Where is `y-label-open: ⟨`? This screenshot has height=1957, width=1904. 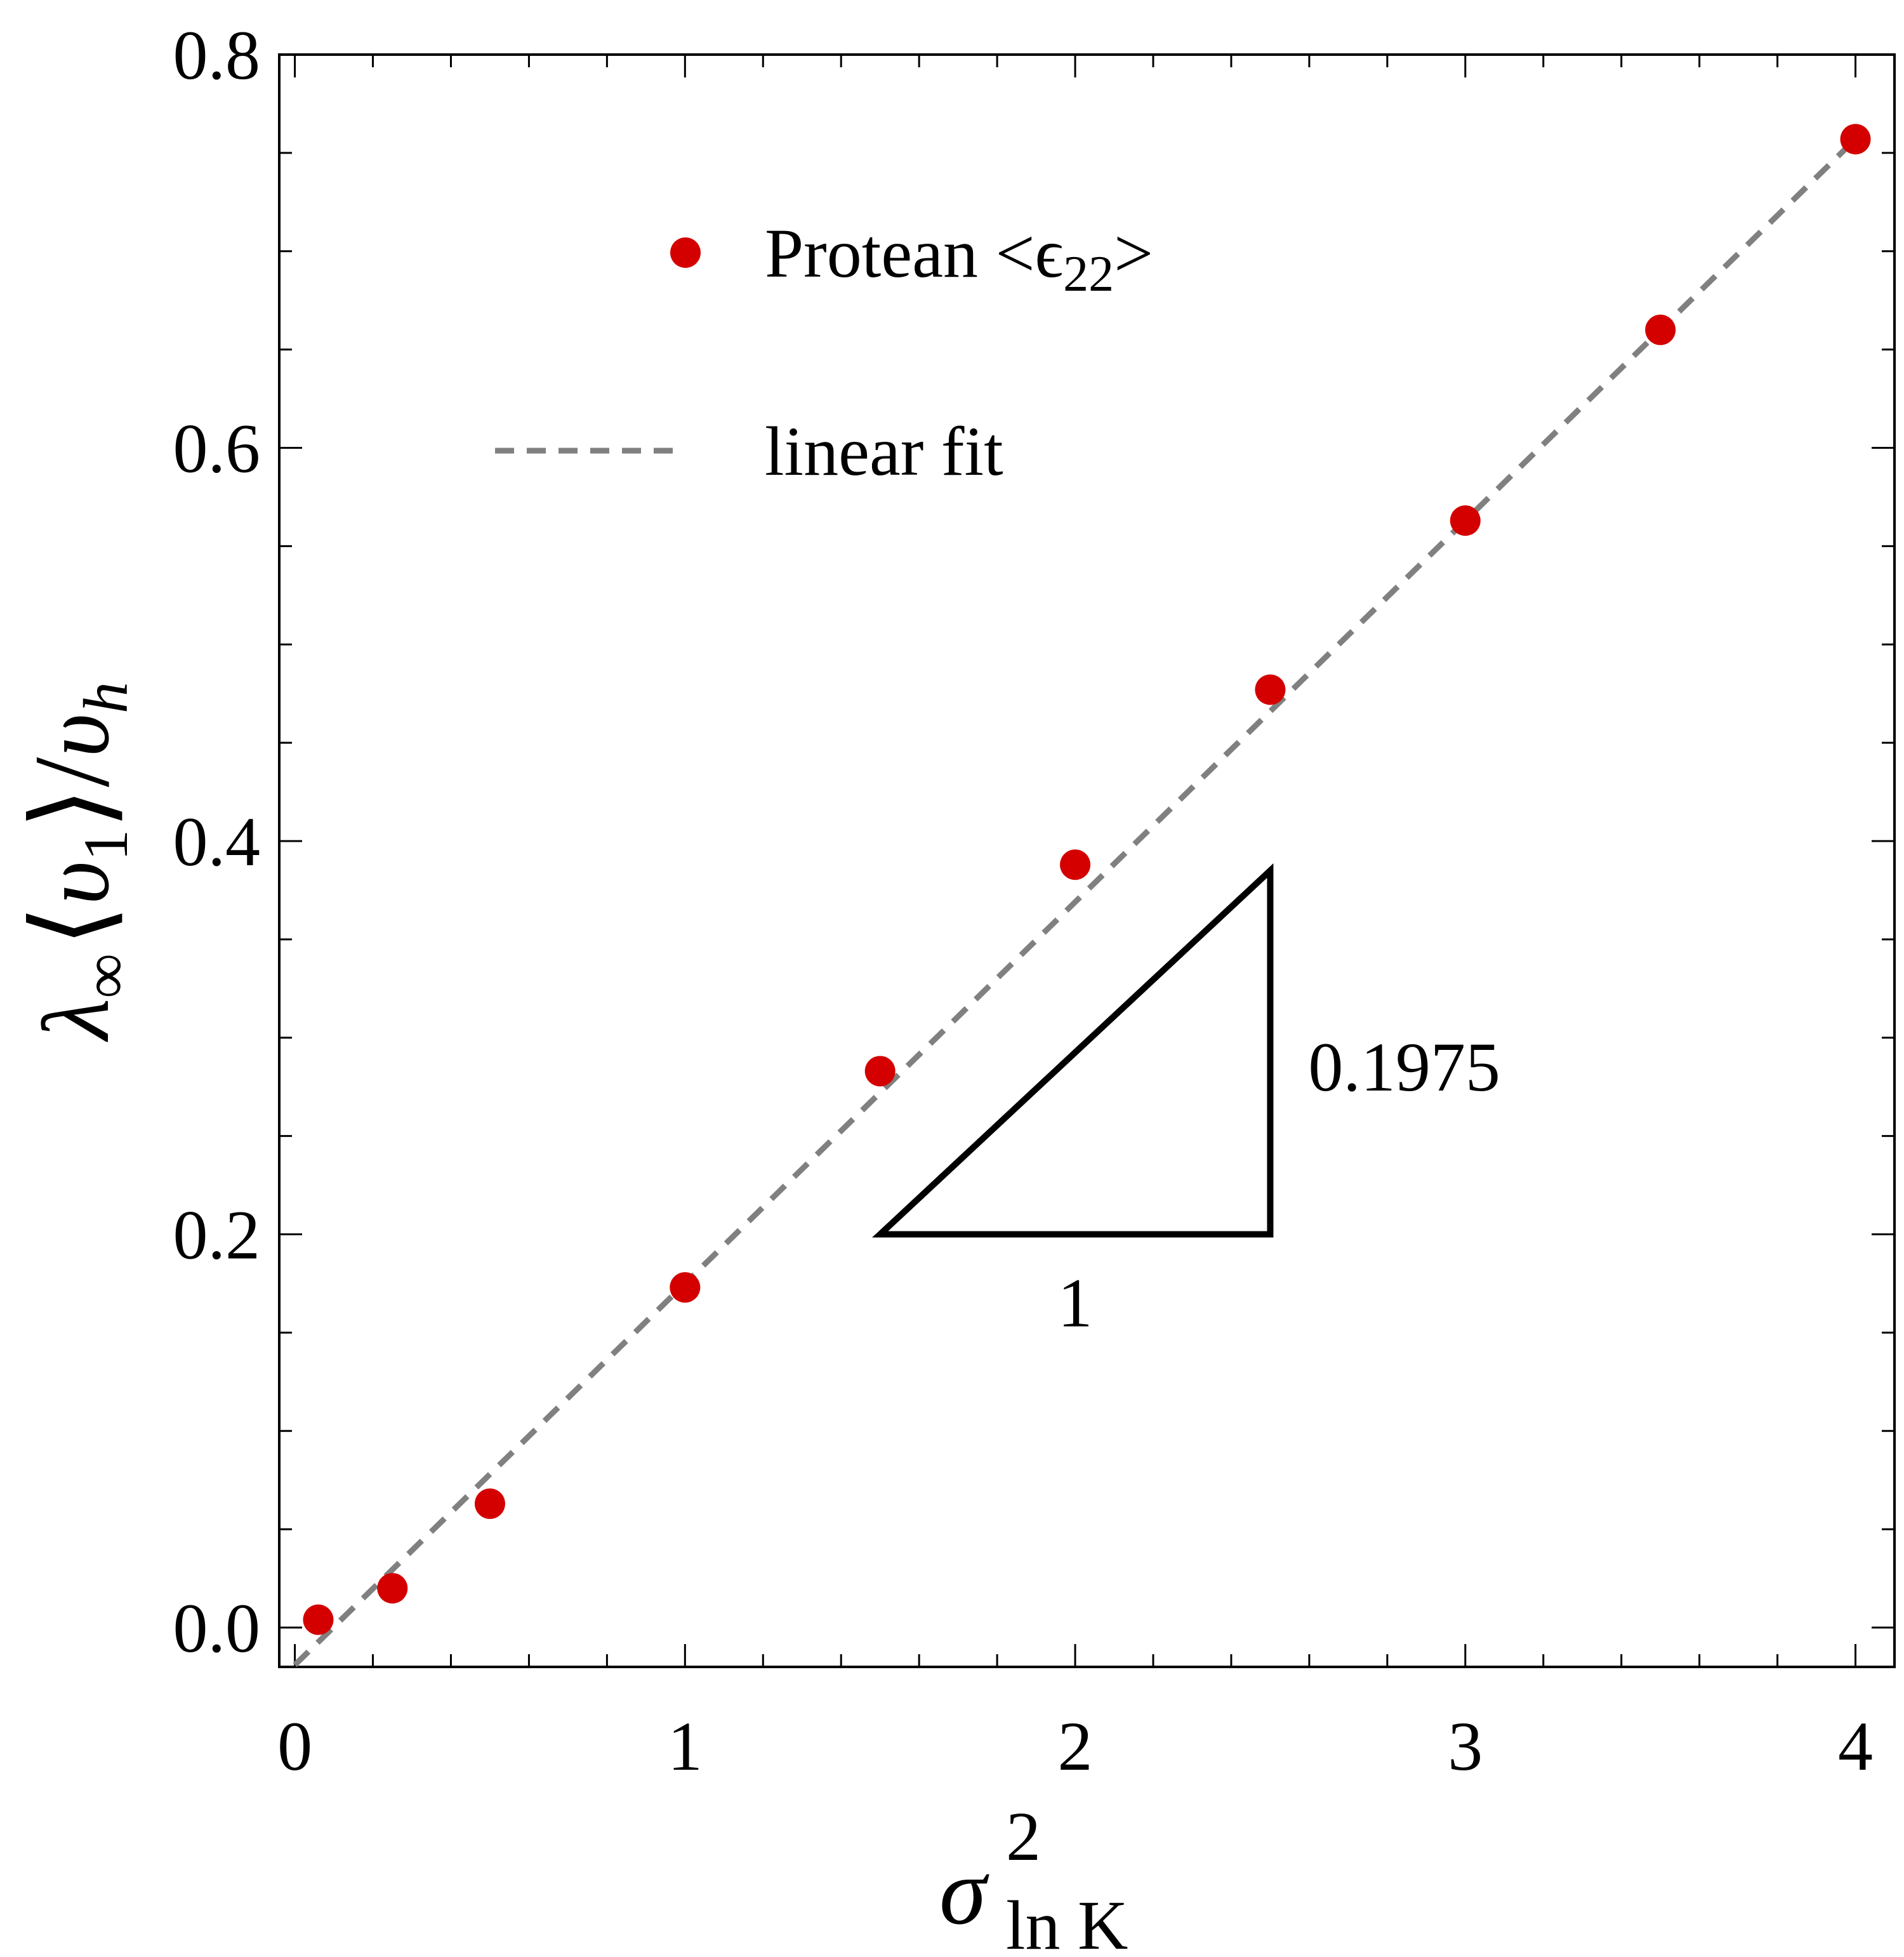
y-label-open: ⟨ is located at coordinates (71, 925).